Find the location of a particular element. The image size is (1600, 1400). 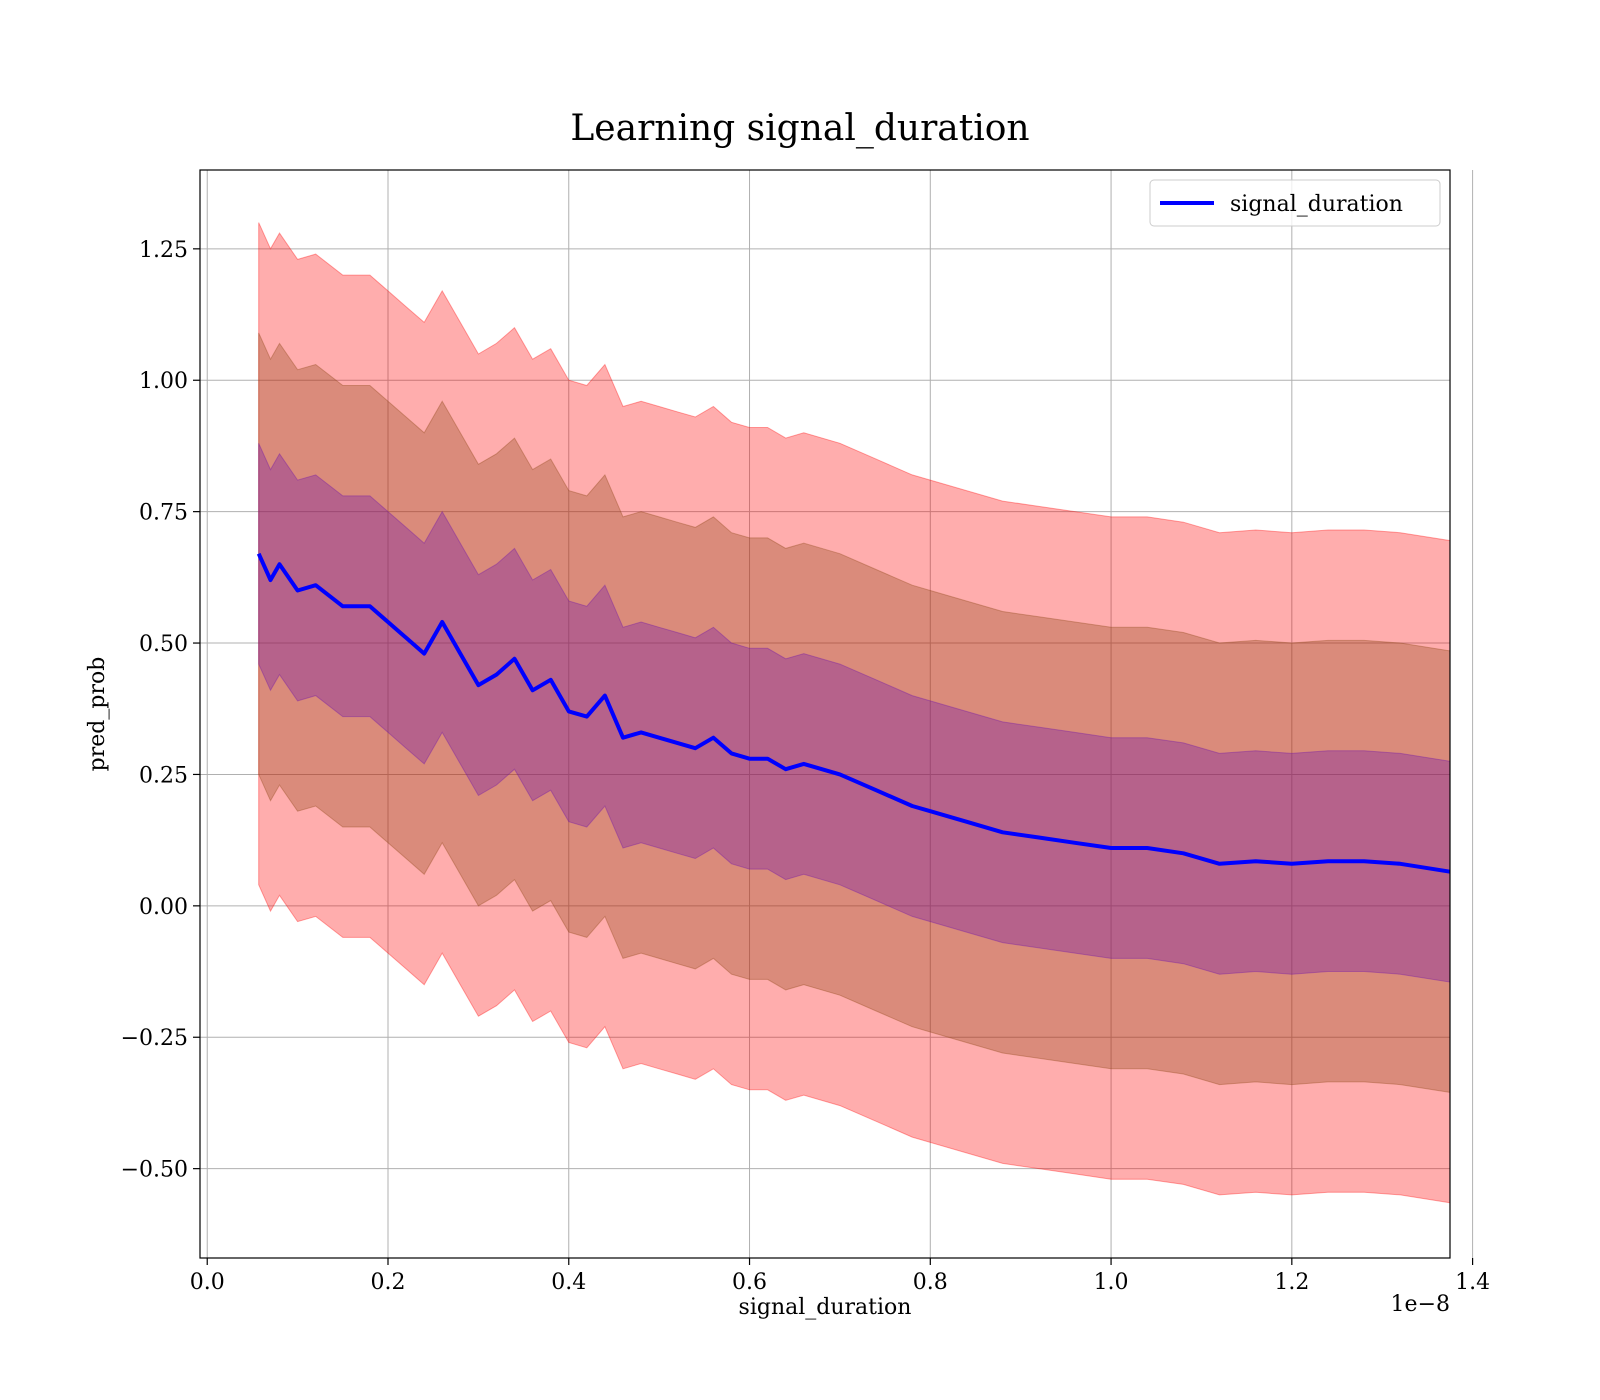

y-tick-label: 1.00 is located at coordinates (163, 381).